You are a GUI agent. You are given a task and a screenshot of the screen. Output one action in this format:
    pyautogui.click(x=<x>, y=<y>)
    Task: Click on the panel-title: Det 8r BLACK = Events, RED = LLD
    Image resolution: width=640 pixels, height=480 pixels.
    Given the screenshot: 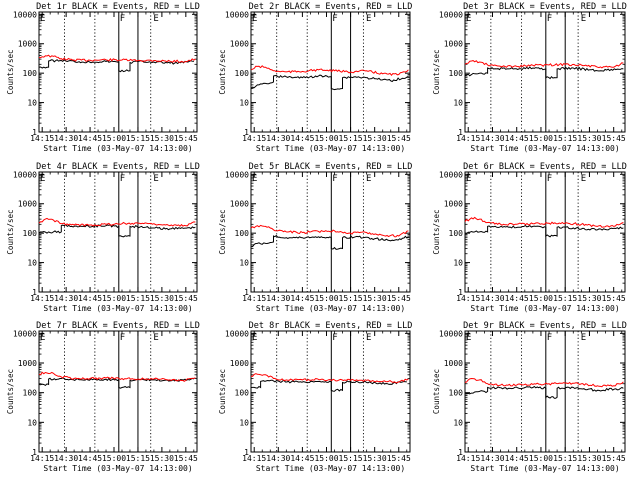 What is the action you would take?
    pyautogui.click(x=331, y=326)
    